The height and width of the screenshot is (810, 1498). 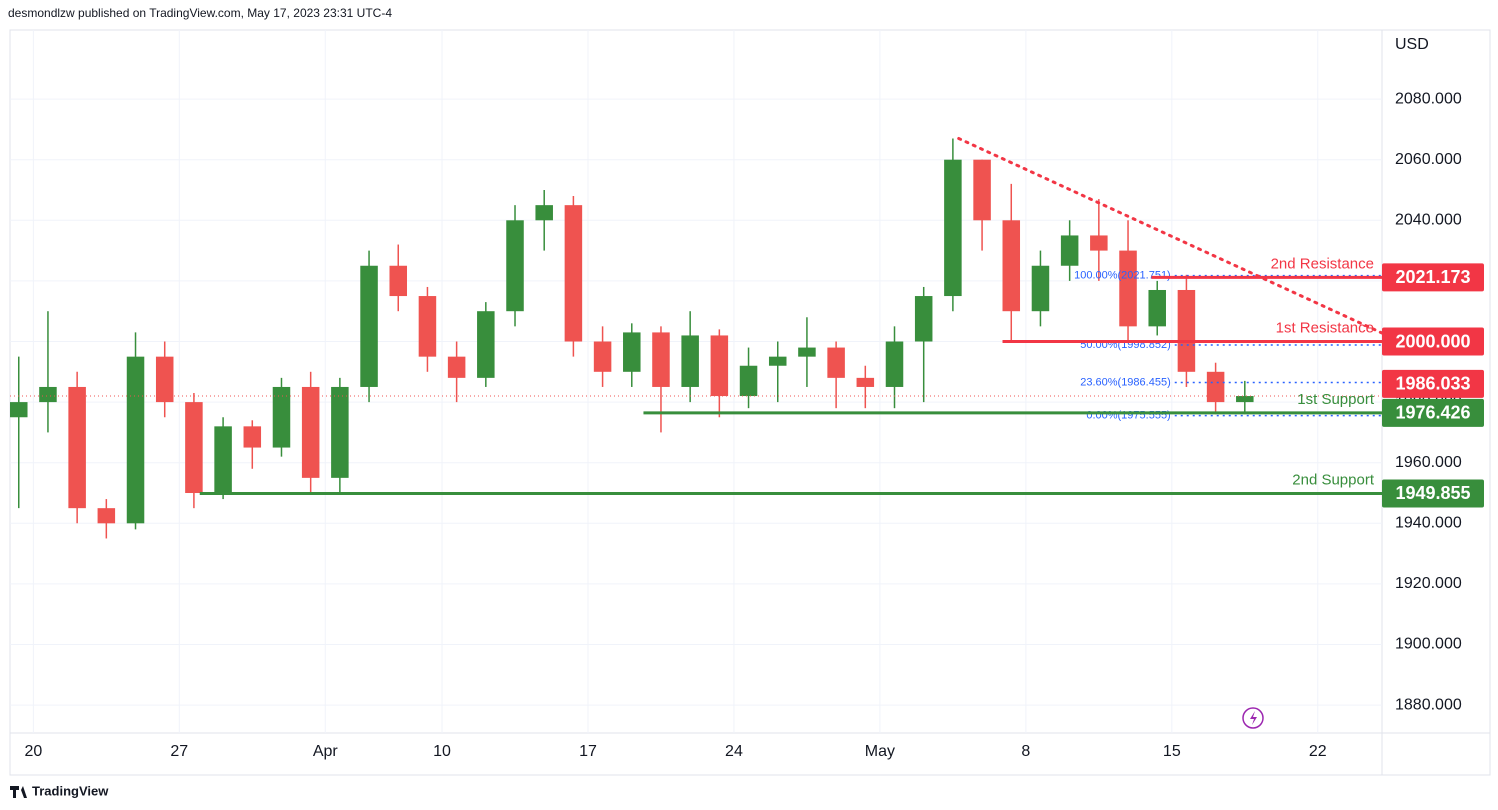 I want to click on level-name: 2nd Resistance, so click(x=1322, y=263).